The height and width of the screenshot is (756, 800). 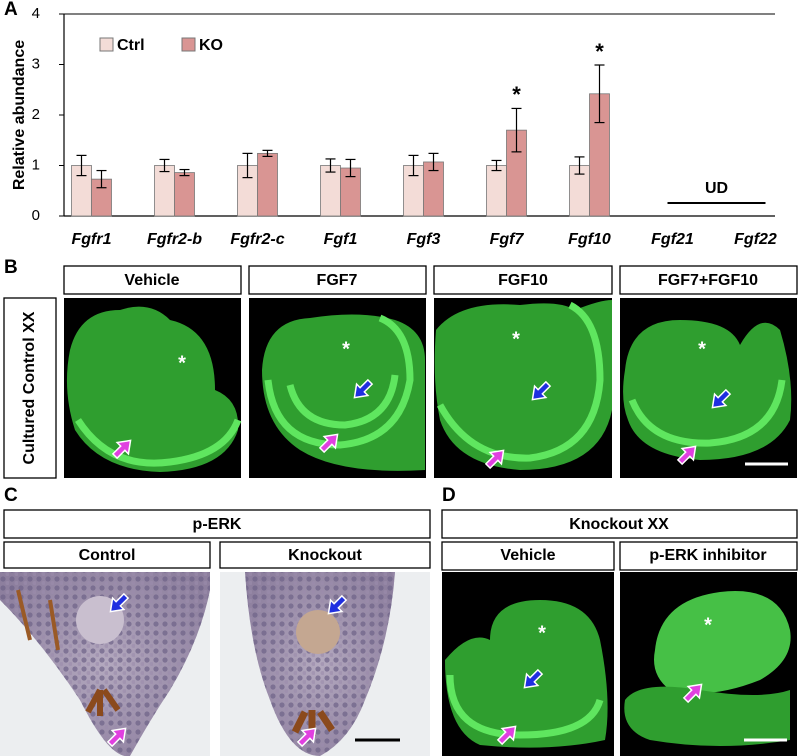 I want to click on y-tick-label: 4, so click(x=36, y=13).